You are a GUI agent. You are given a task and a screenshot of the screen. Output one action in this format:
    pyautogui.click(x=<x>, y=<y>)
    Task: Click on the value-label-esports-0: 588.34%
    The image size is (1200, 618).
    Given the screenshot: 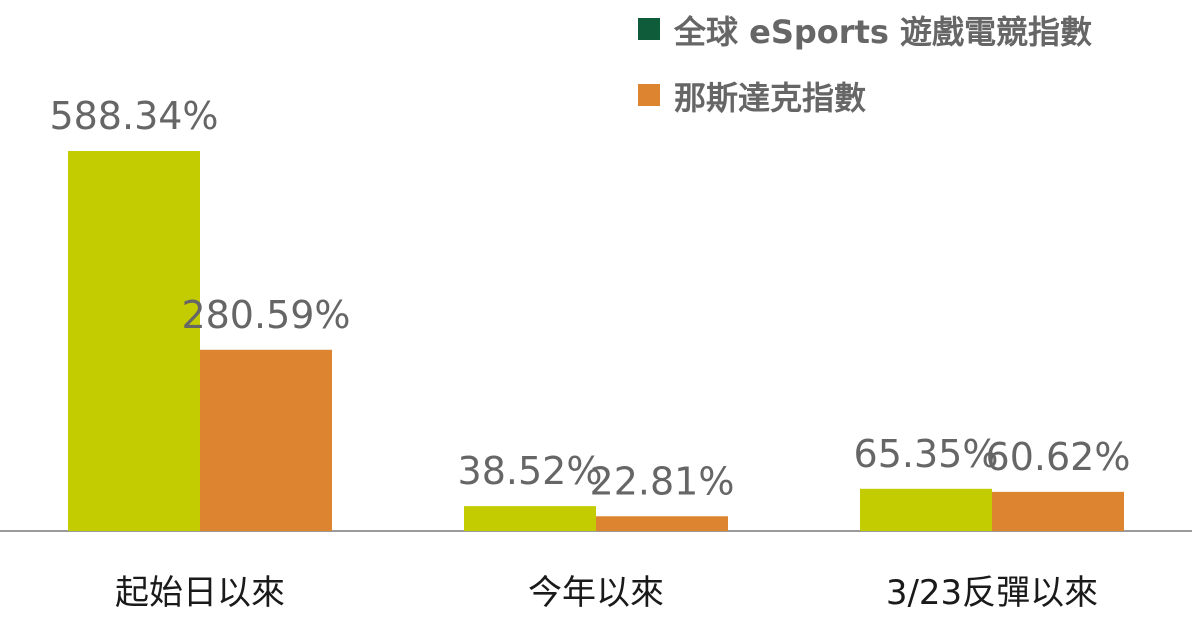 What is the action you would take?
    pyautogui.click(x=133, y=116)
    